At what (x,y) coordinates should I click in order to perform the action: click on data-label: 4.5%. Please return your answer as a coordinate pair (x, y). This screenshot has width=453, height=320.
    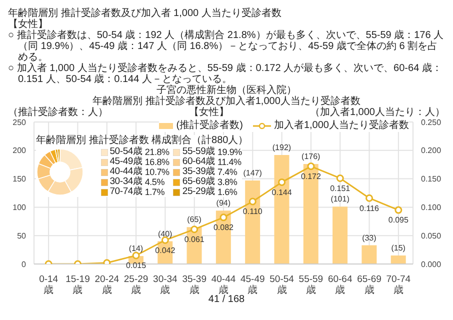
    Looking at the image, I should click on (154, 182).